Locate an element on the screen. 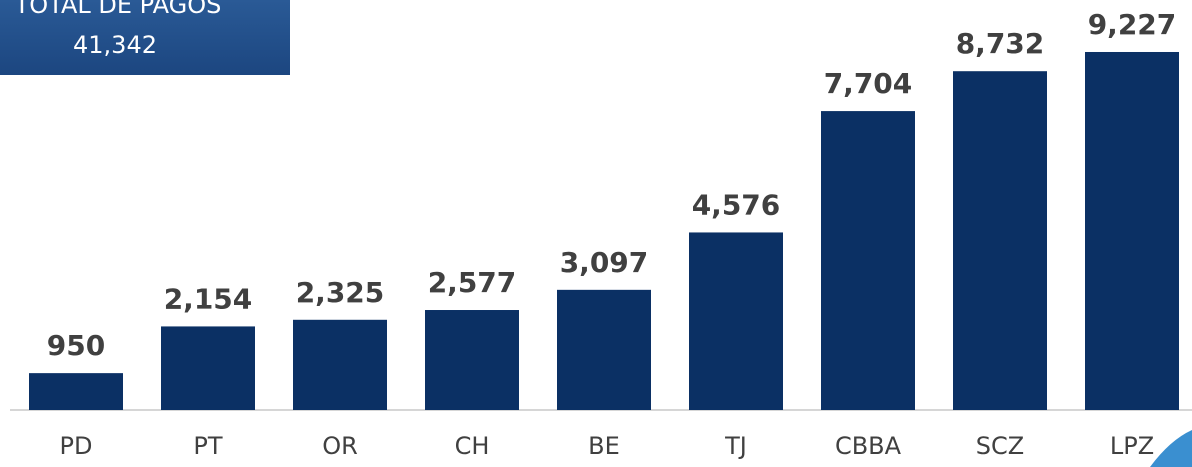 The width and height of the screenshot is (1192, 467). total-box is located at coordinates (145, 37).